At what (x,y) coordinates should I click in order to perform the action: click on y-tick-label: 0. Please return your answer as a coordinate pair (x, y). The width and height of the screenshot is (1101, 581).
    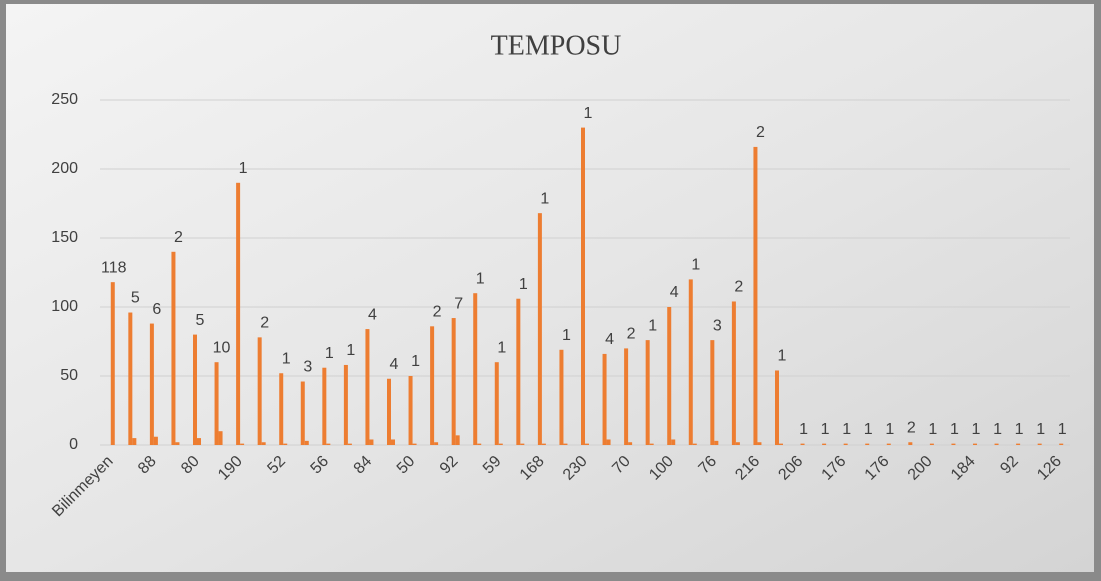
    Looking at the image, I should click on (73, 444).